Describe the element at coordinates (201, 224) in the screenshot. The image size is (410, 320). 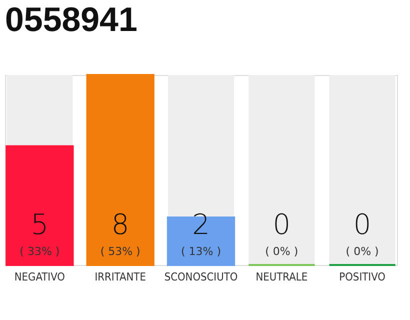
I see `data-label: 2` at that location.